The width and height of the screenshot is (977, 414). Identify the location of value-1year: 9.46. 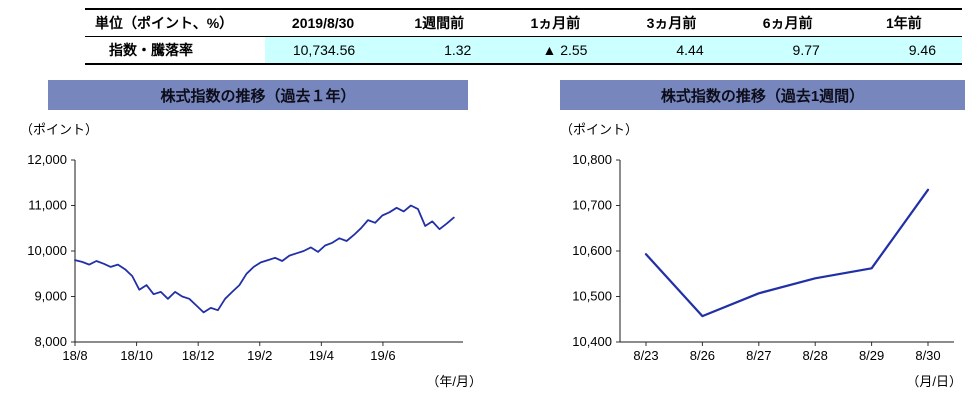
(903, 50).